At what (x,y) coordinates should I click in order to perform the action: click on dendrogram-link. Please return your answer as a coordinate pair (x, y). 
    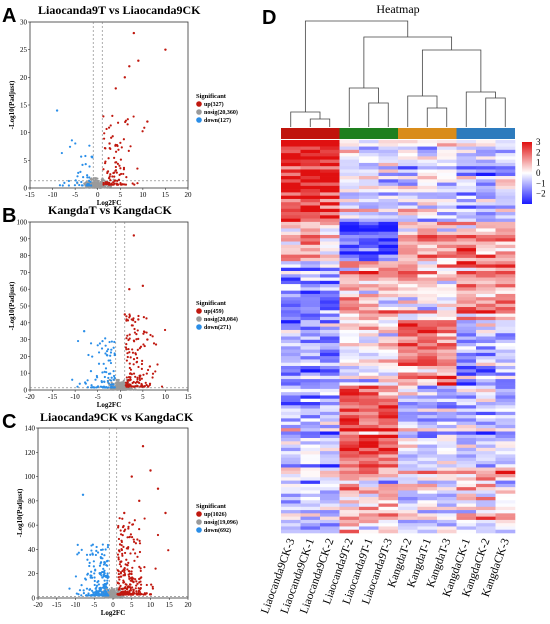
    Looking at the image, I should click on (320, 122).